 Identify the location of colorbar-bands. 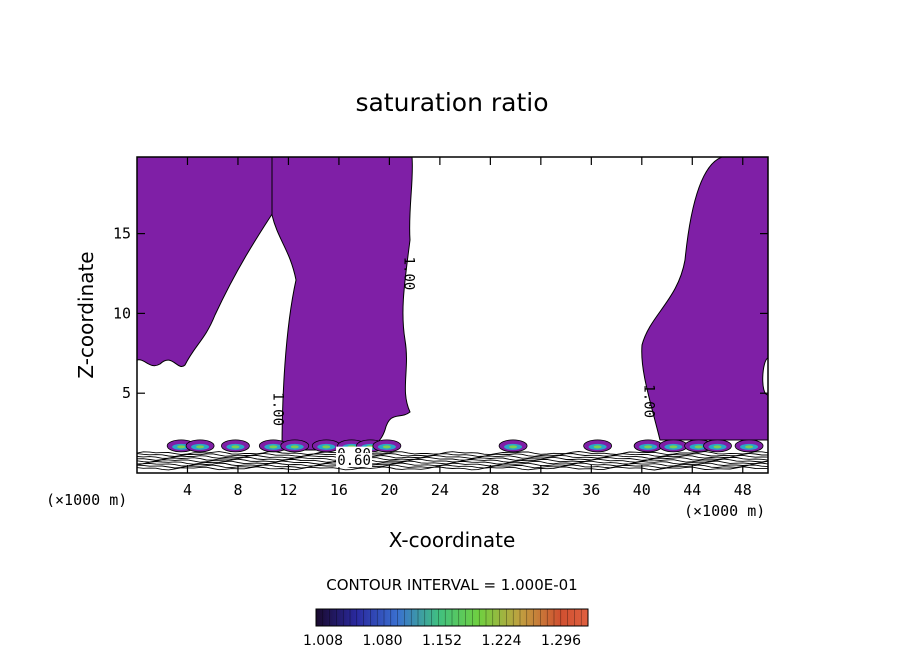
(452, 617).